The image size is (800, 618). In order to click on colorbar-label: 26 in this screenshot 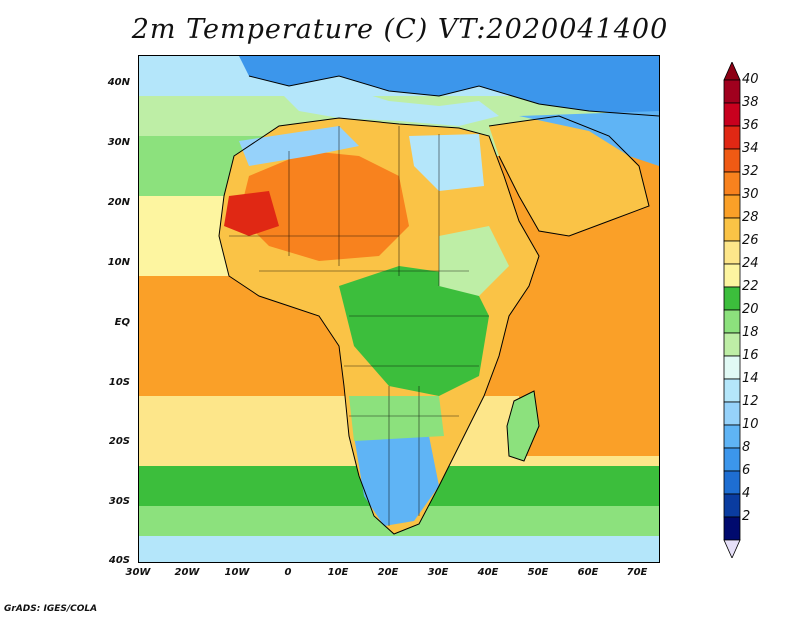, I will do `click(750, 240)`.